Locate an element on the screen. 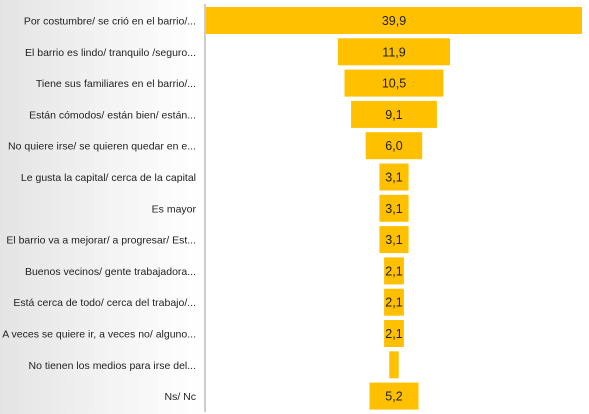 The width and height of the screenshot is (589, 414). value-label-5: 3,1 is located at coordinates (393, 178).